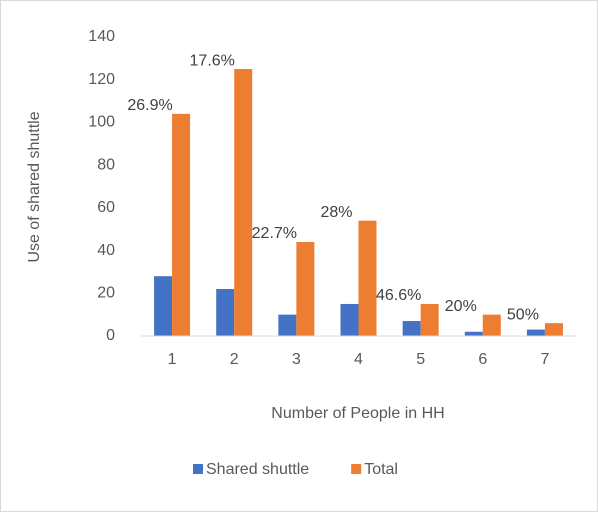  What do you see at coordinates (101, 122) in the screenshot?
I see `y-tick-label: 100` at bounding box center [101, 122].